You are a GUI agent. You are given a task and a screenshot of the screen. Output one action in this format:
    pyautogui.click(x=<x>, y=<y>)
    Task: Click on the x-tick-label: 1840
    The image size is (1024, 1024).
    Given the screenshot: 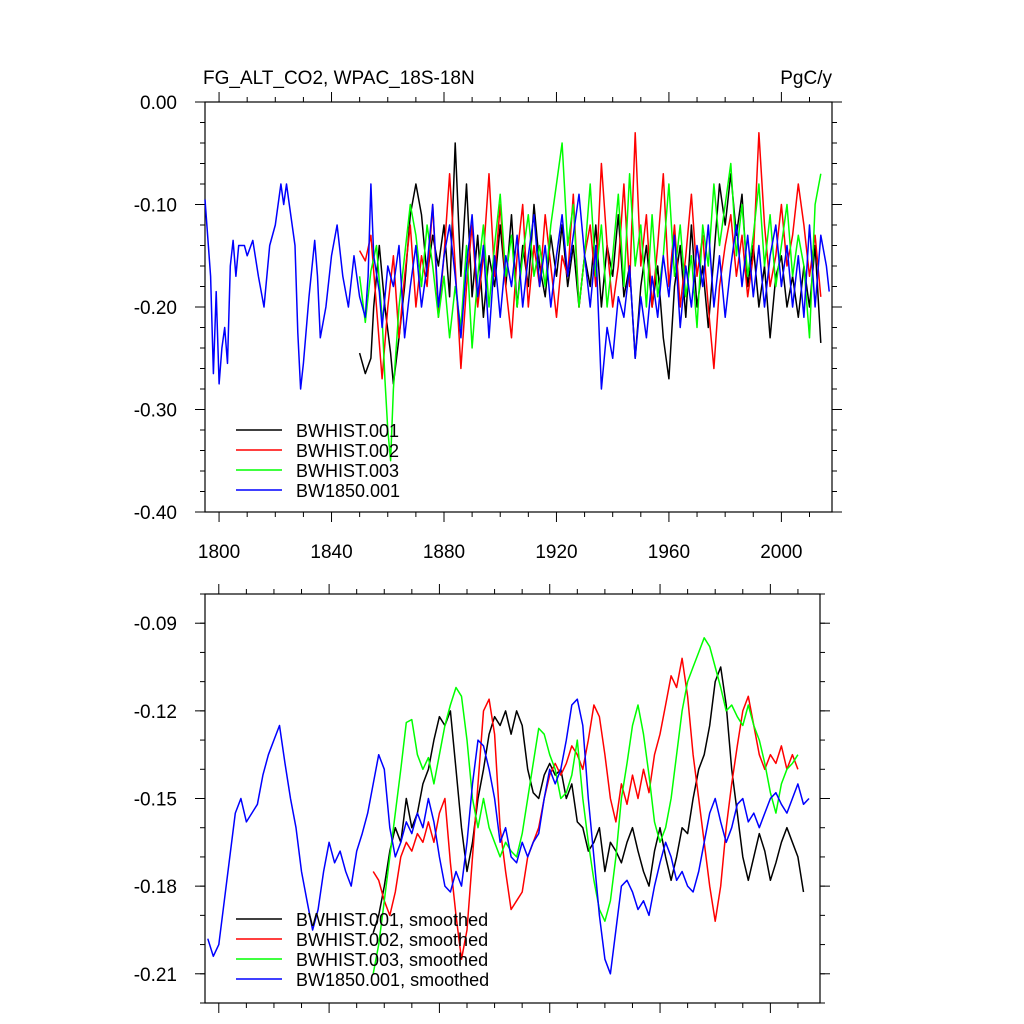 What is the action you would take?
    pyautogui.click(x=331, y=552)
    